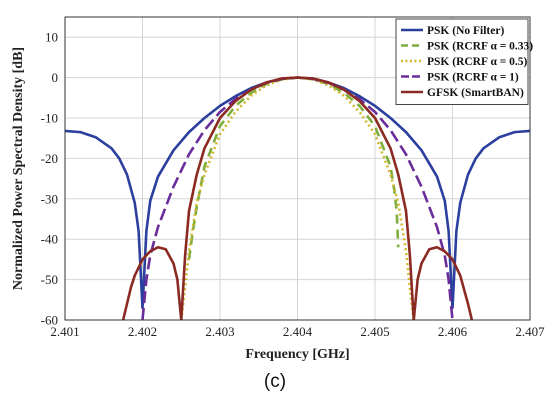  I want to click on legend-label: PSK (RCRF α = 0.33), so click(480, 47).